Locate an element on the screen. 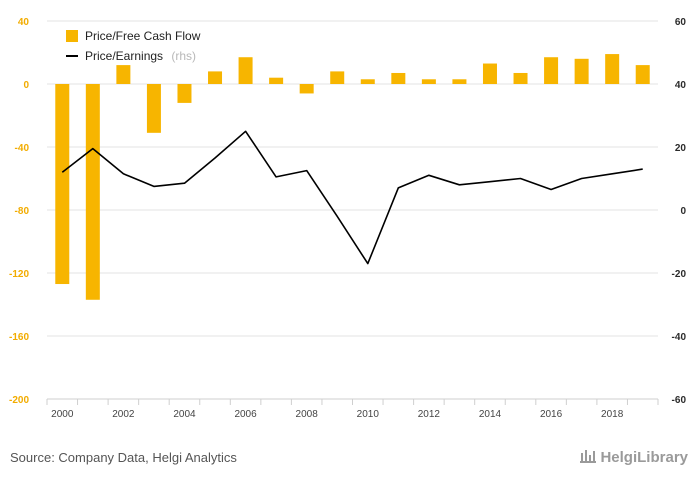  y-left-tick-label: 40 is located at coordinates (24, 22).